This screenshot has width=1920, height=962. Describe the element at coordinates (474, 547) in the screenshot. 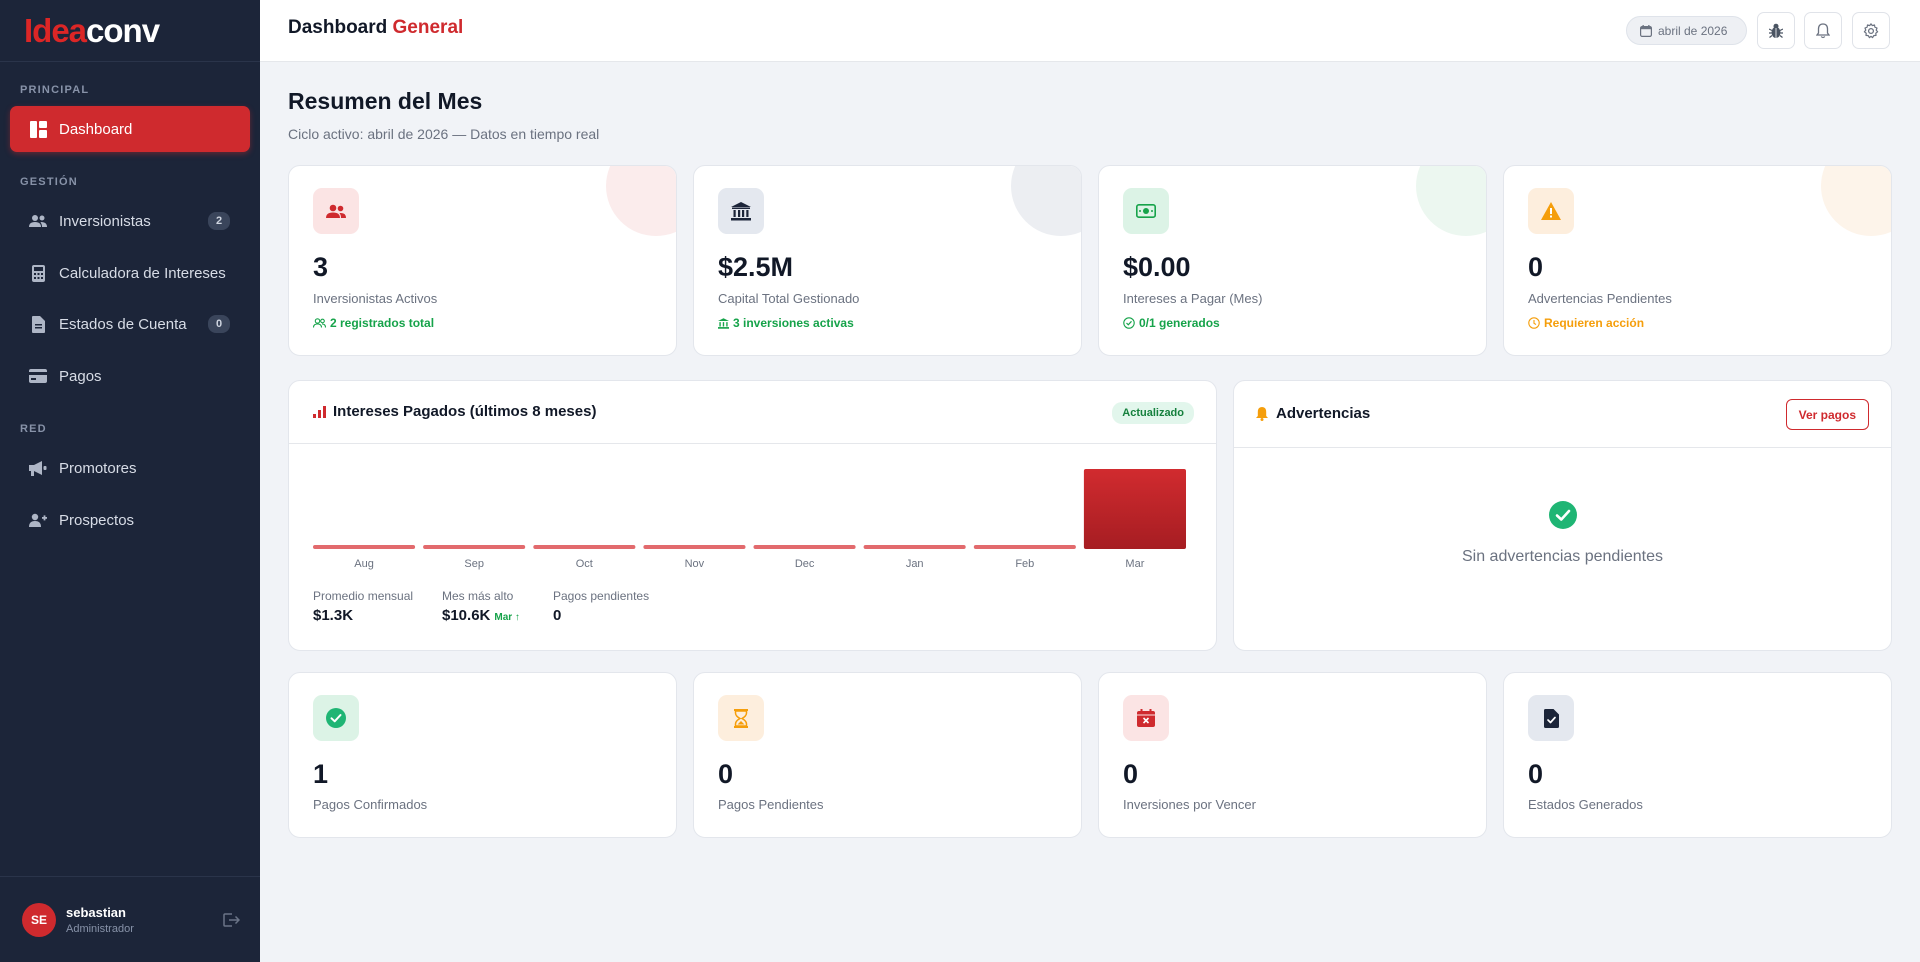

I see `chart-bar-sep` at that location.